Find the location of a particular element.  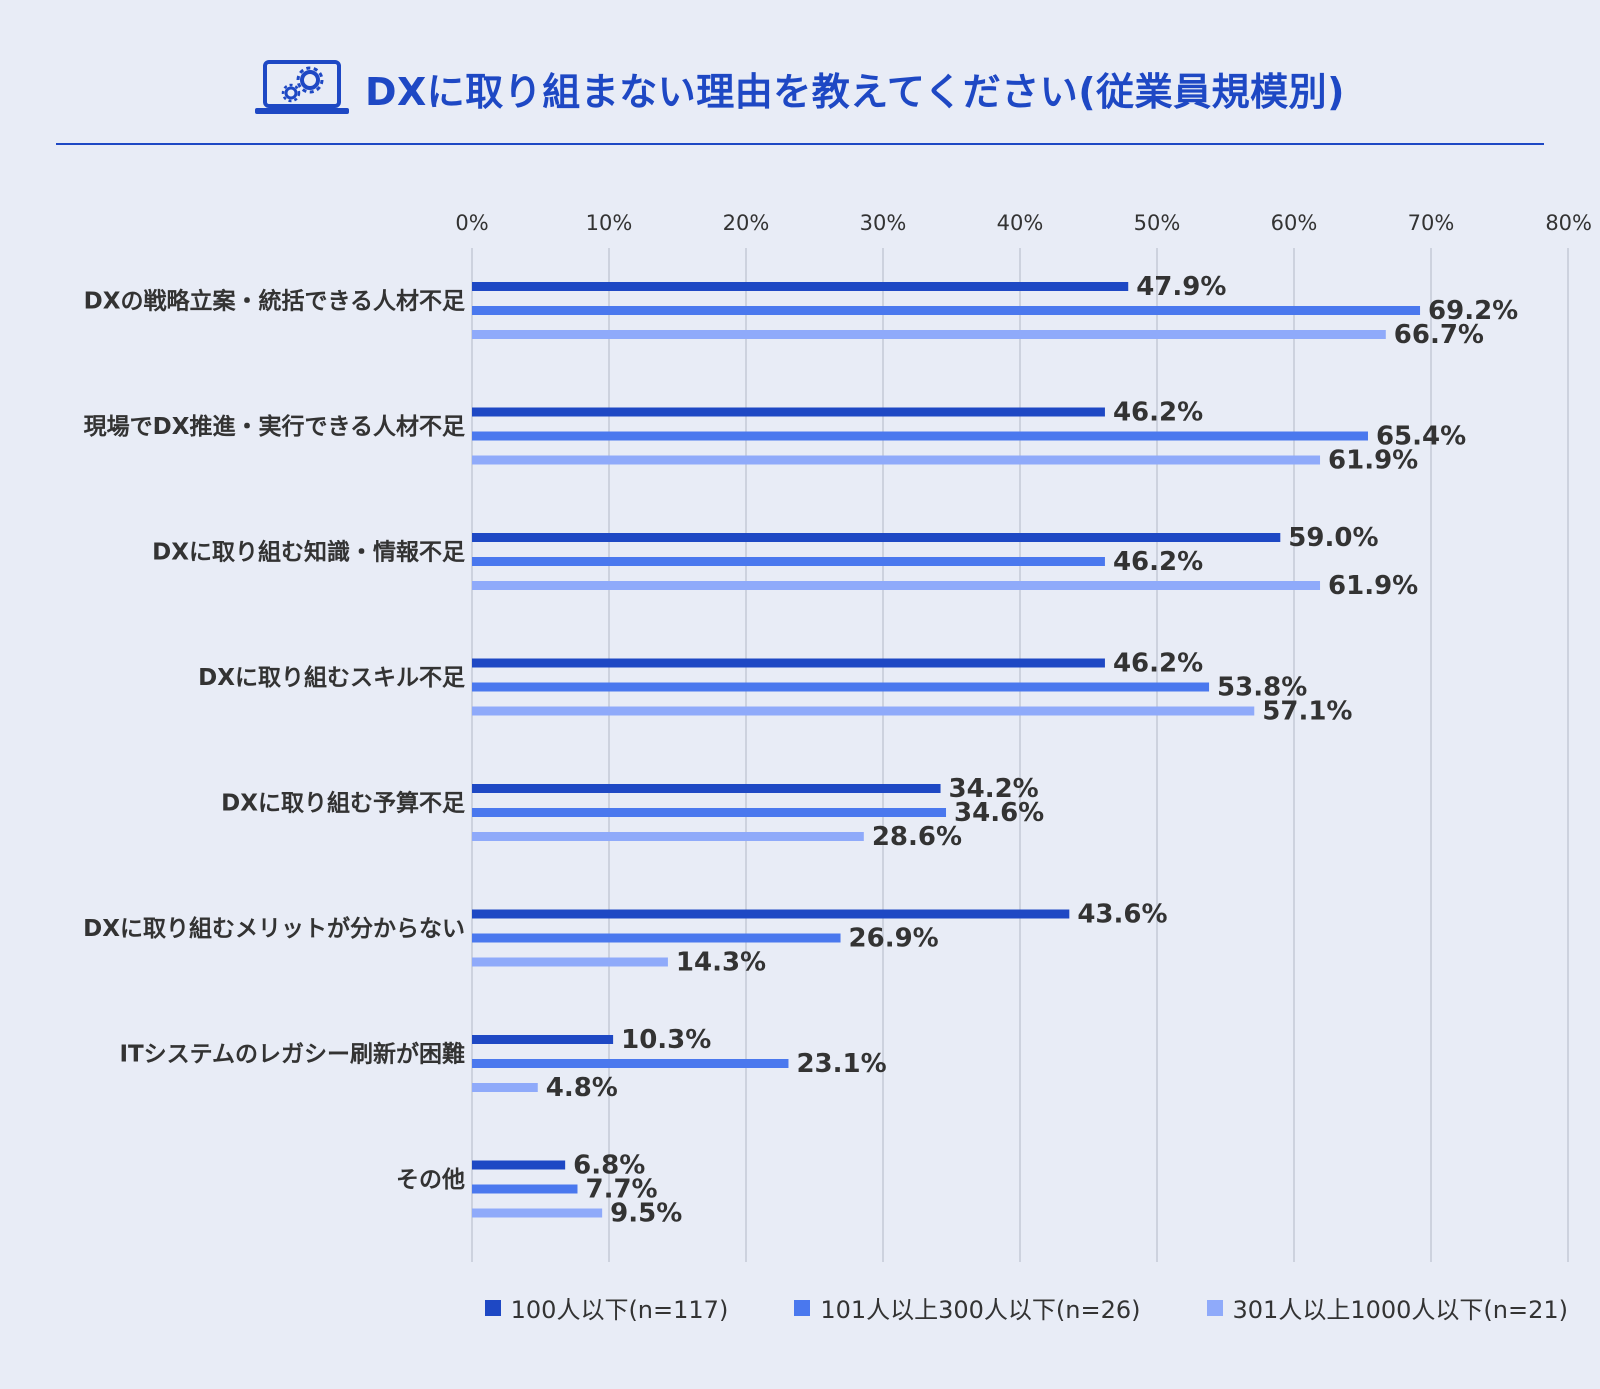

x-tick-label: 50% is located at coordinates (1157, 223).